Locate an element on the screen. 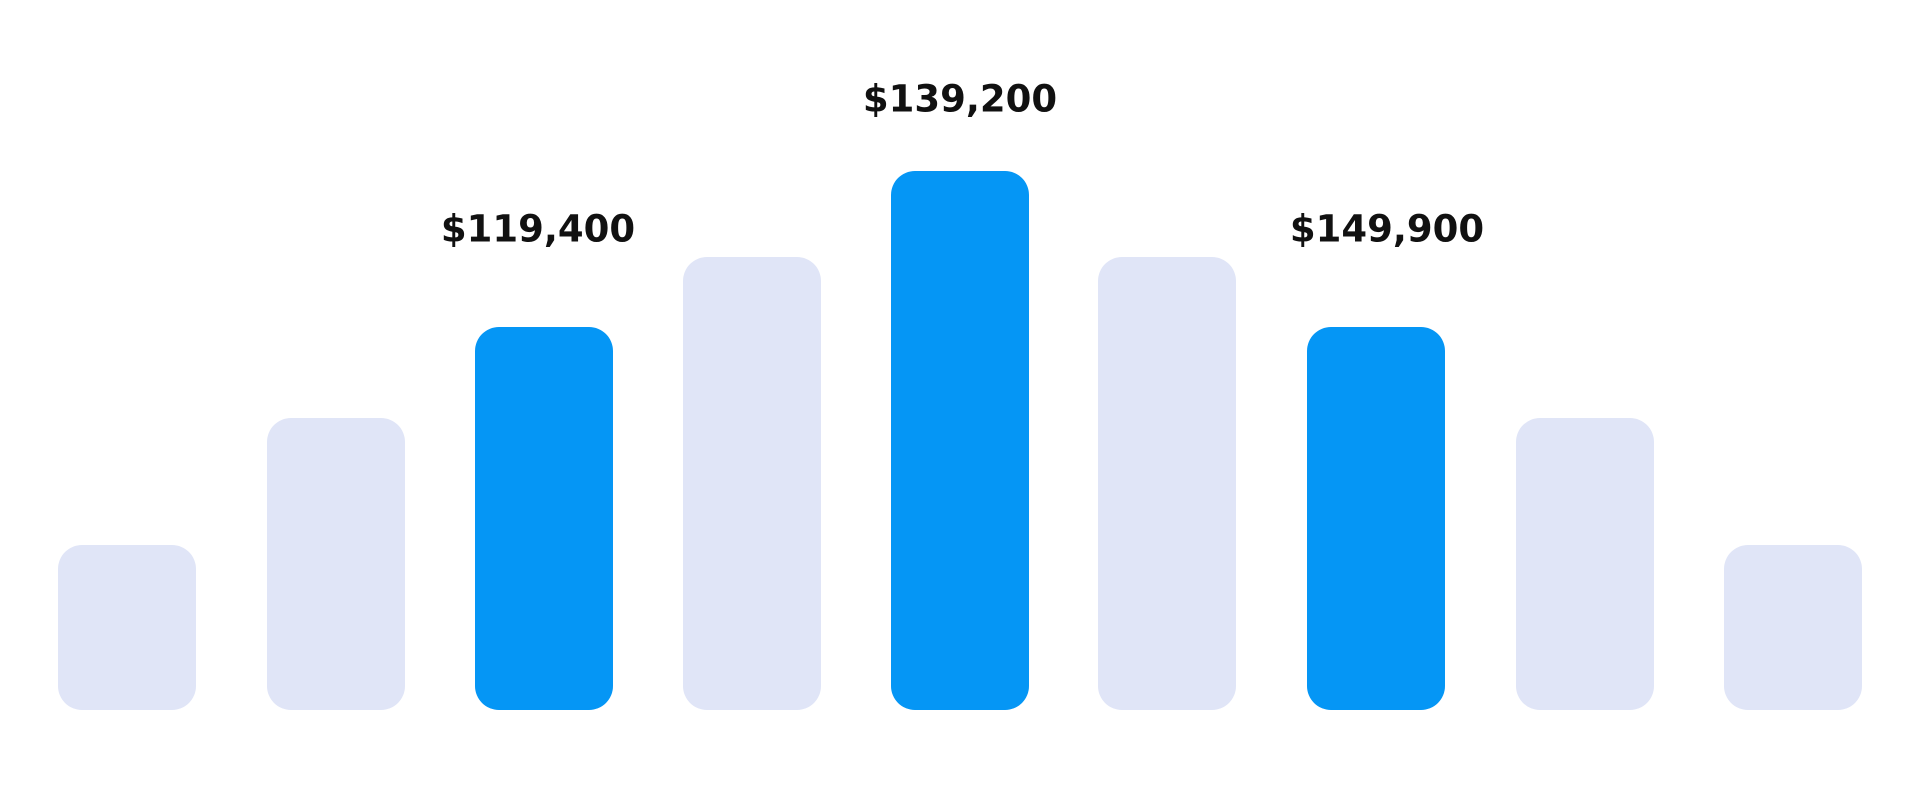 The height and width of the screenshot is (800, 1920). price-label: $149,900 is located at coordinates (1387, 229).